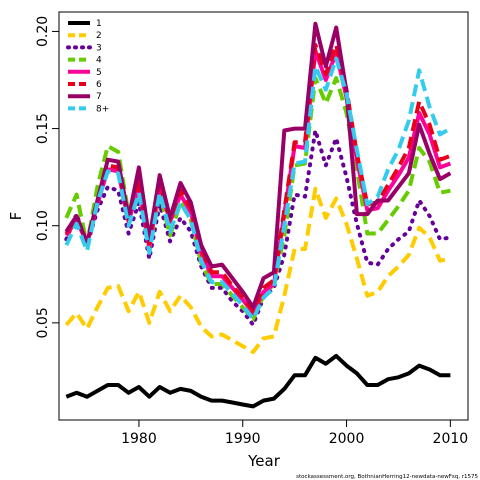  Describe the element at coordinates (43, 128) in the screenshot. I see `y-tick-label: 0.15` at that location.